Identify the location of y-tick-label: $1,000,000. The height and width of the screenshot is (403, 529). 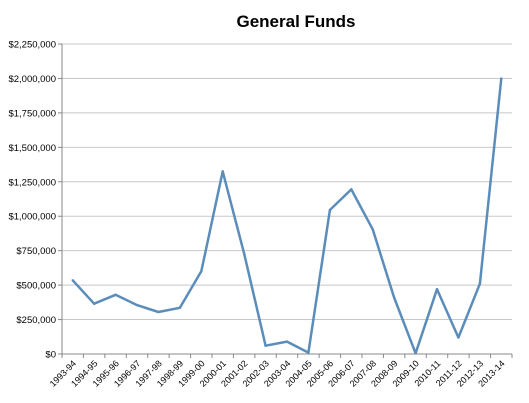
(32, 217).